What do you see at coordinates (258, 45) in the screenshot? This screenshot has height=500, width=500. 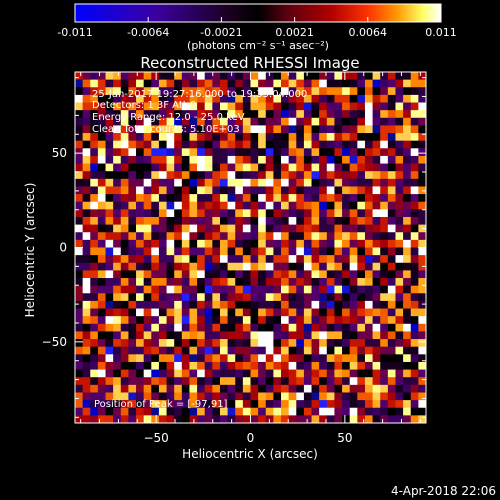 I see `colorbar-unit-label: (photons cm⁻² s⁻¹ asec⁻²)` at bounding box center [258, 45].